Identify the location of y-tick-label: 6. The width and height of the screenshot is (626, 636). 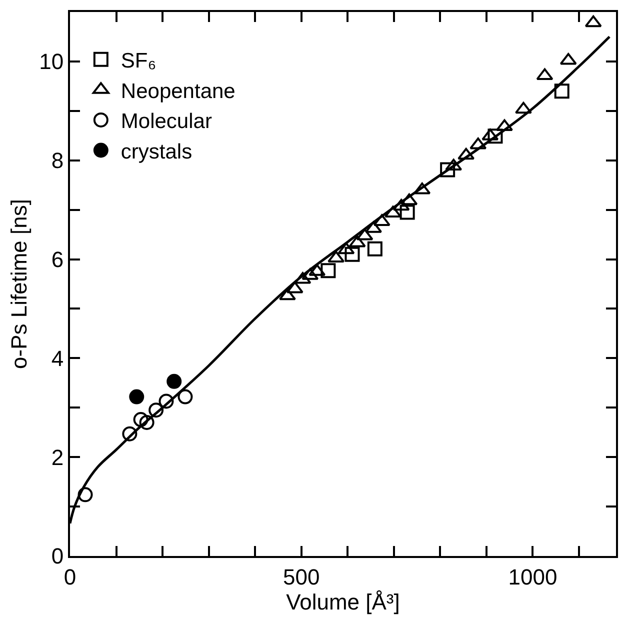
(57, 259).